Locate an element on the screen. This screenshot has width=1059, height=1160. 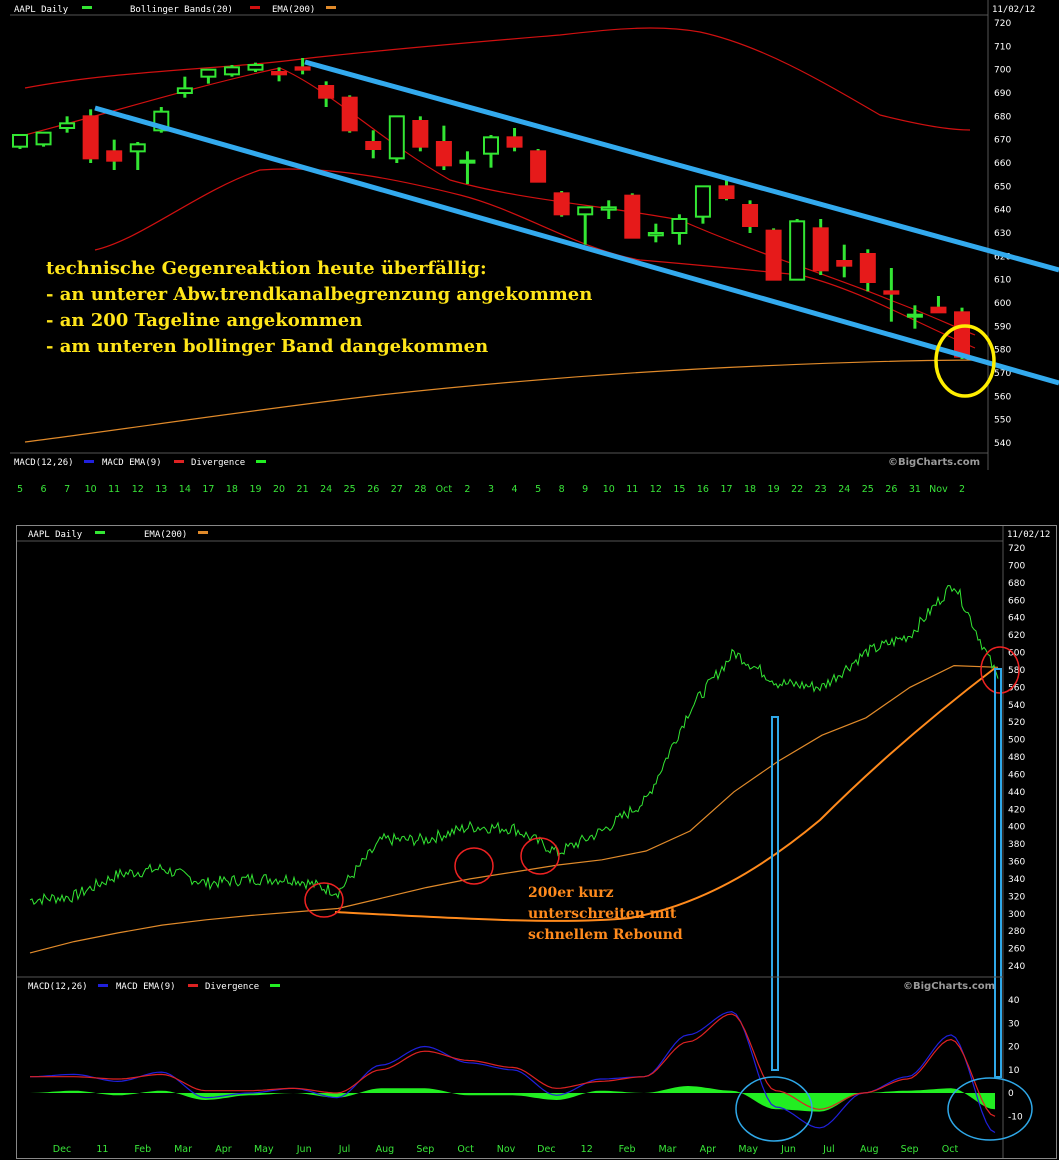
bottom-x-tick: Apr is located at coordinates (223, 1149).